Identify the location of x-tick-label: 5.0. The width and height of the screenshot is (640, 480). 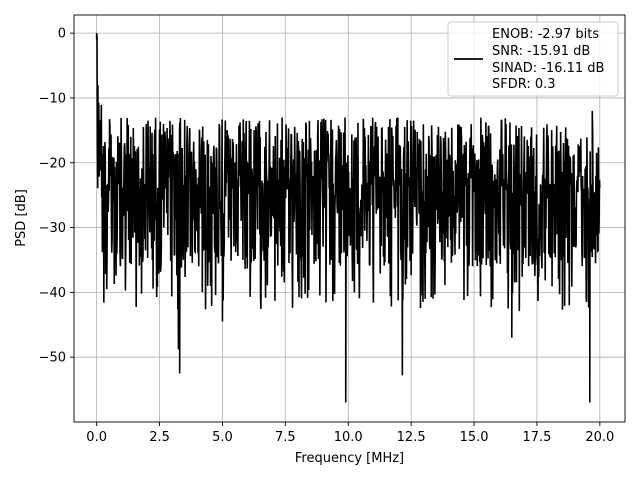
(222, 437).